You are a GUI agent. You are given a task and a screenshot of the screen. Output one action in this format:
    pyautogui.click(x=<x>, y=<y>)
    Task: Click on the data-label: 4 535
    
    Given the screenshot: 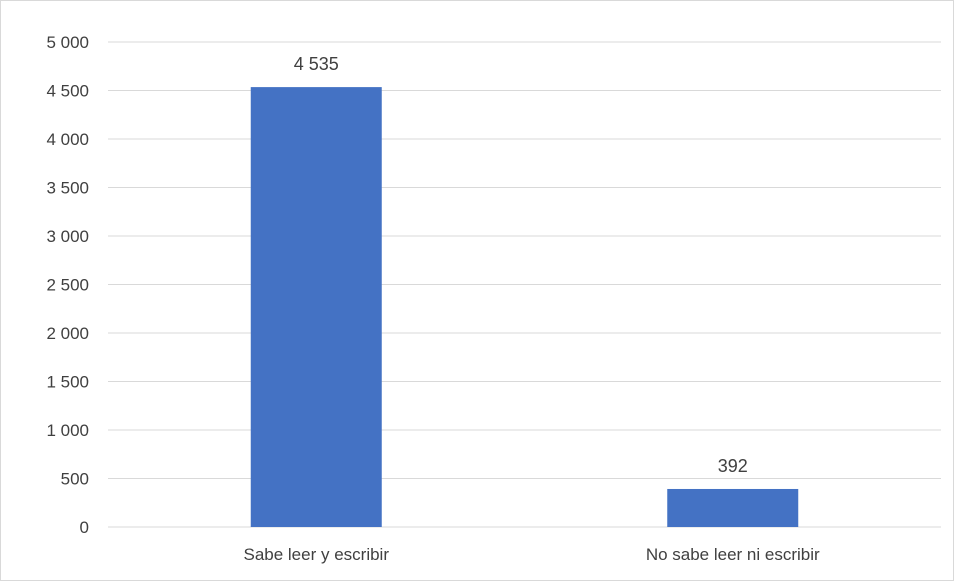 What is the action you would take?
    pyautogui.click(x=316, y=64)
    